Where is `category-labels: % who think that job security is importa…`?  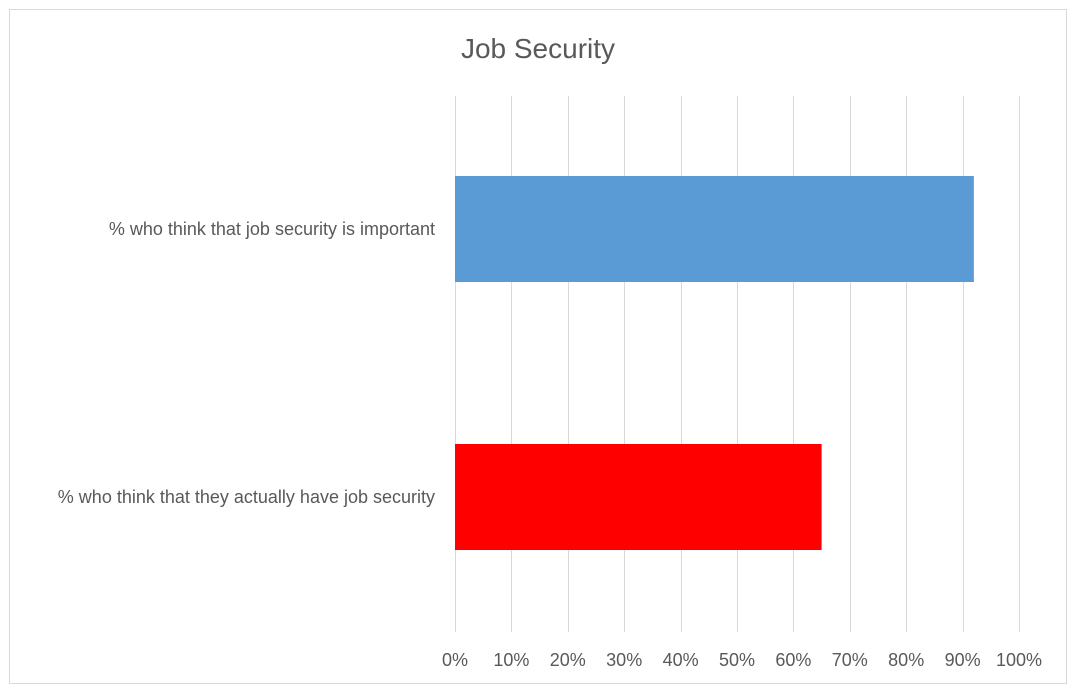 category-labels: % who think that job security is importa… is located at coordinates (246, 363).